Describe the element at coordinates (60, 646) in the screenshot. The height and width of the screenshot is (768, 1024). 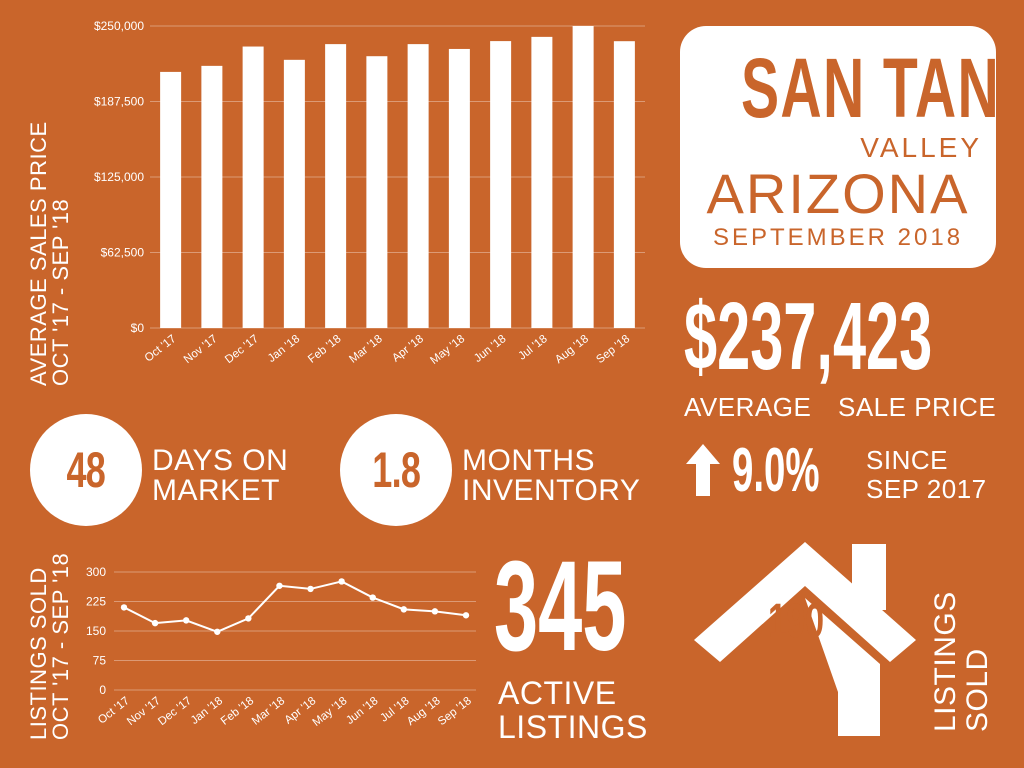
I see `line-chart-ylabel-line2: OCT '17 - SEP '18` at that location.